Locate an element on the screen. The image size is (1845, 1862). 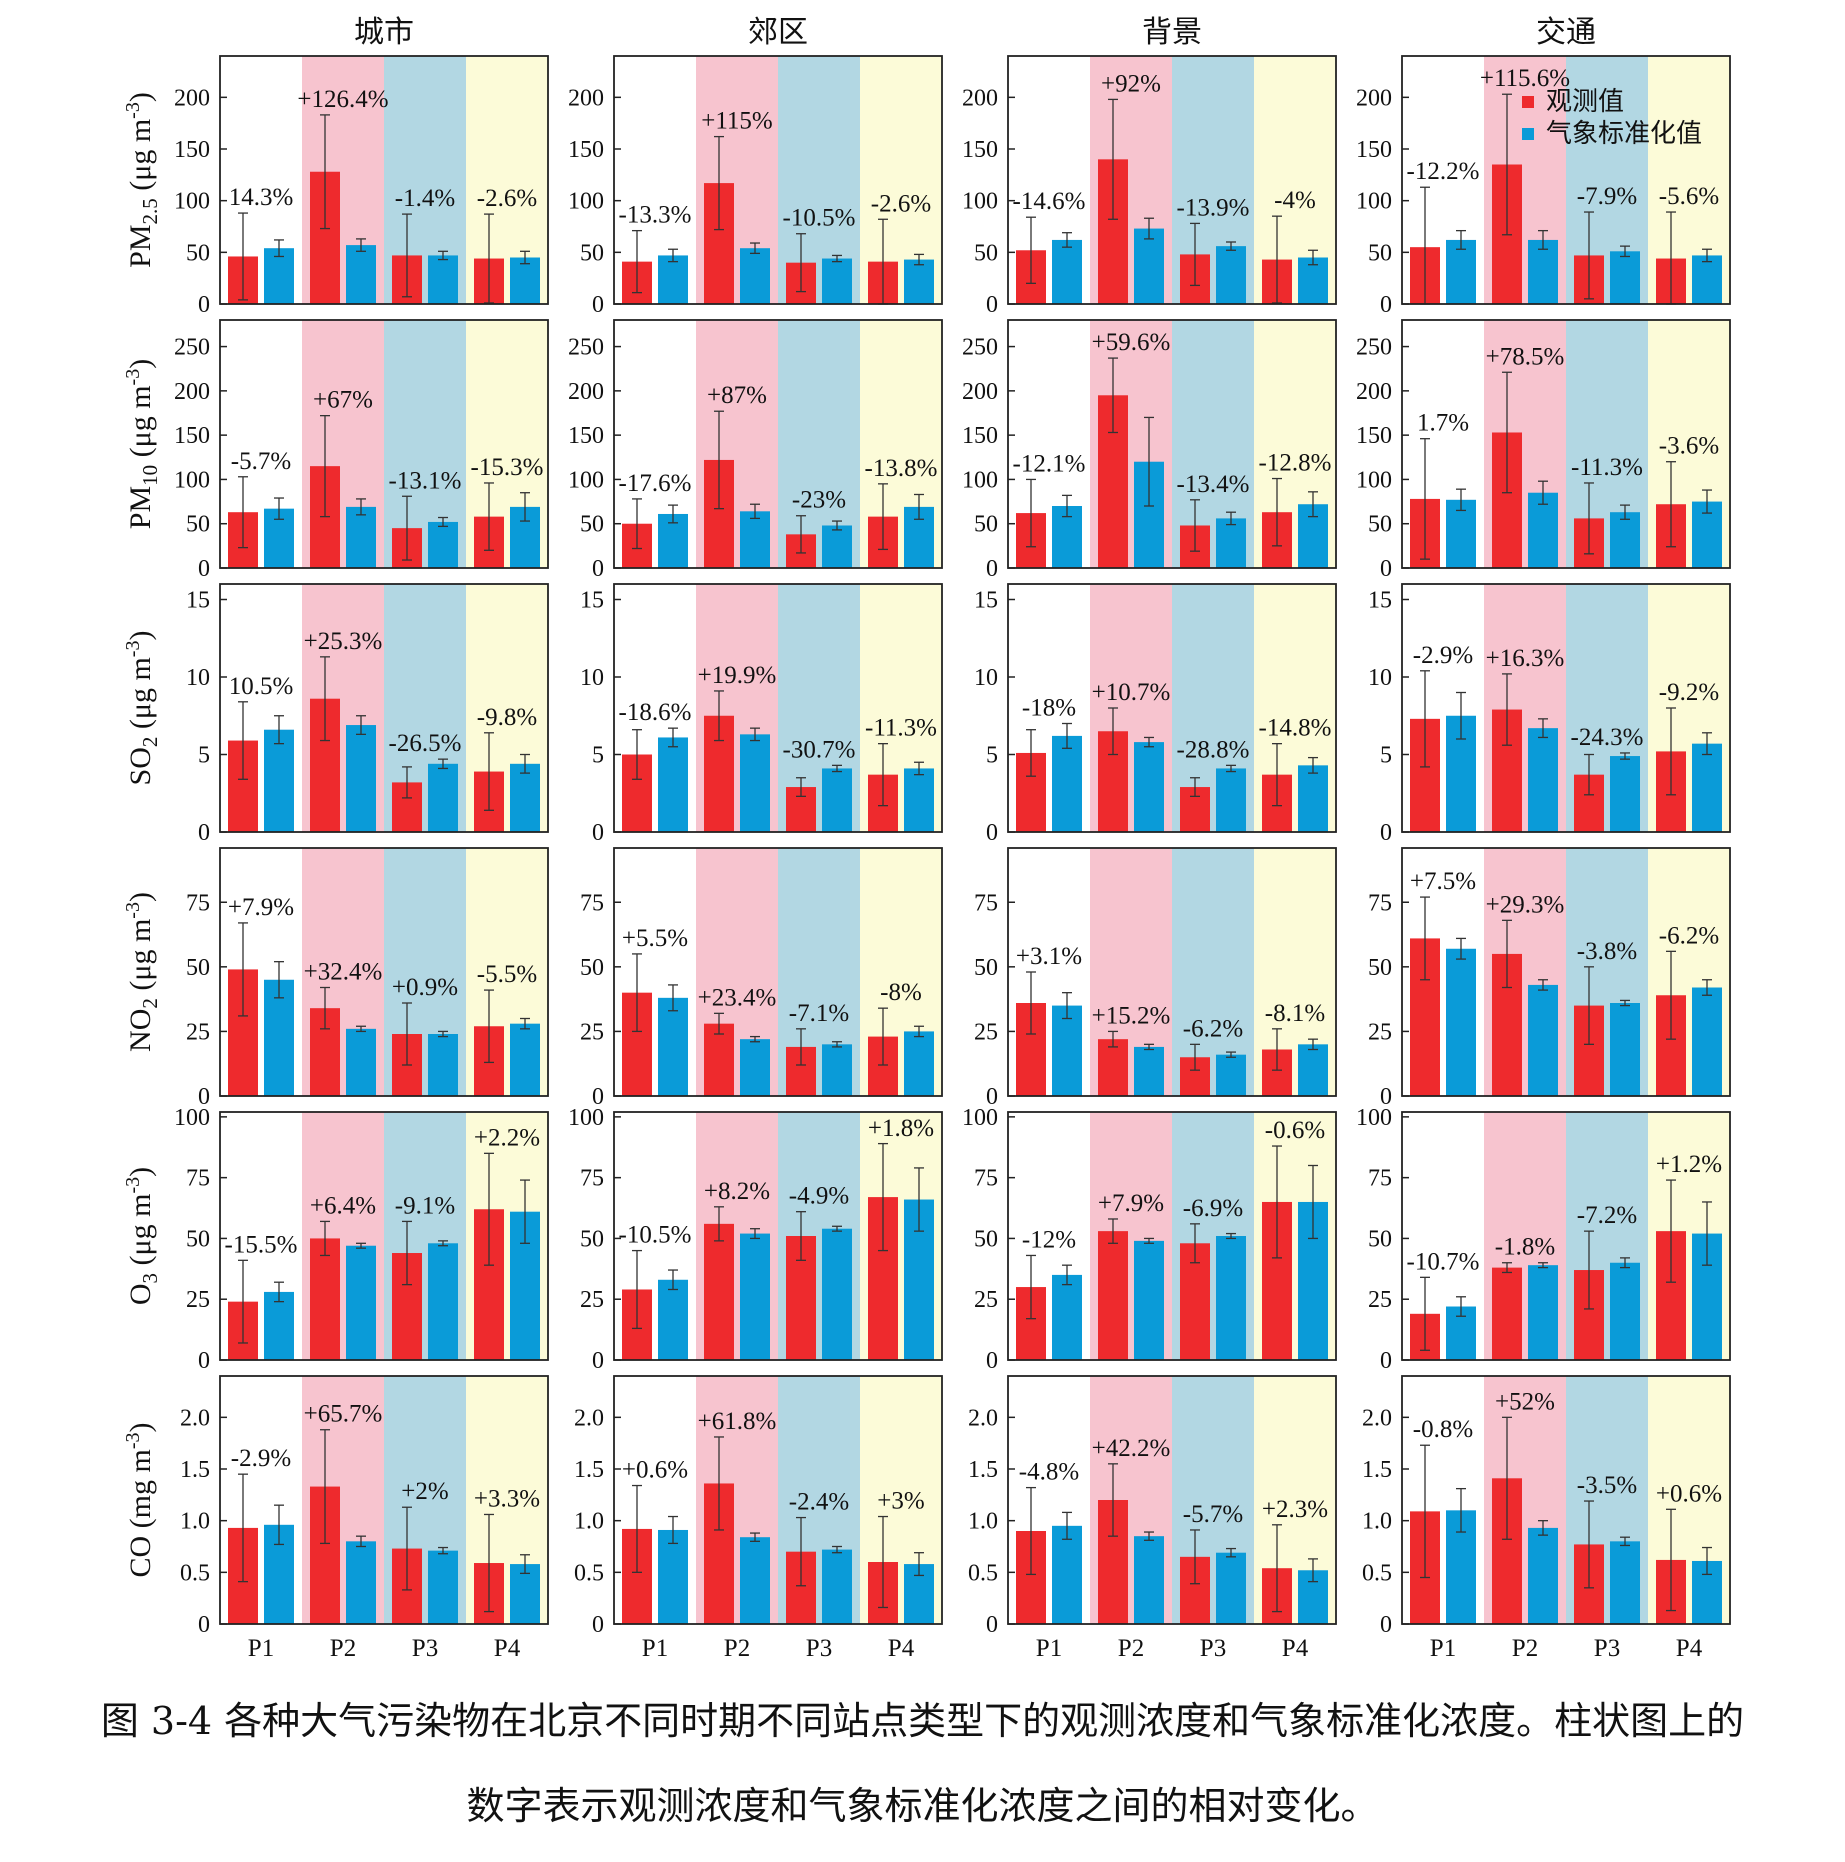
change-label-P1: -4.8% is located at coordinates (1049, 1472).